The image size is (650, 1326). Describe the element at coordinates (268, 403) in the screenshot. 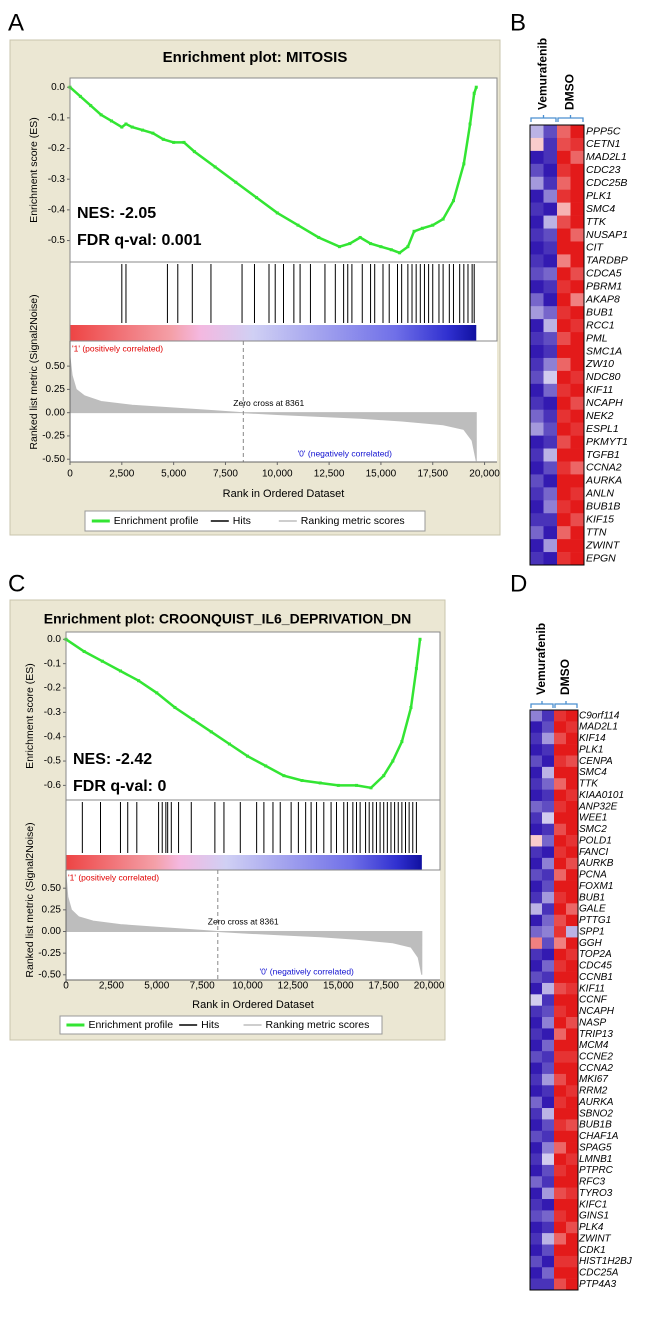

I see `zero-cross-label: Zero cross at 8361` at that location.